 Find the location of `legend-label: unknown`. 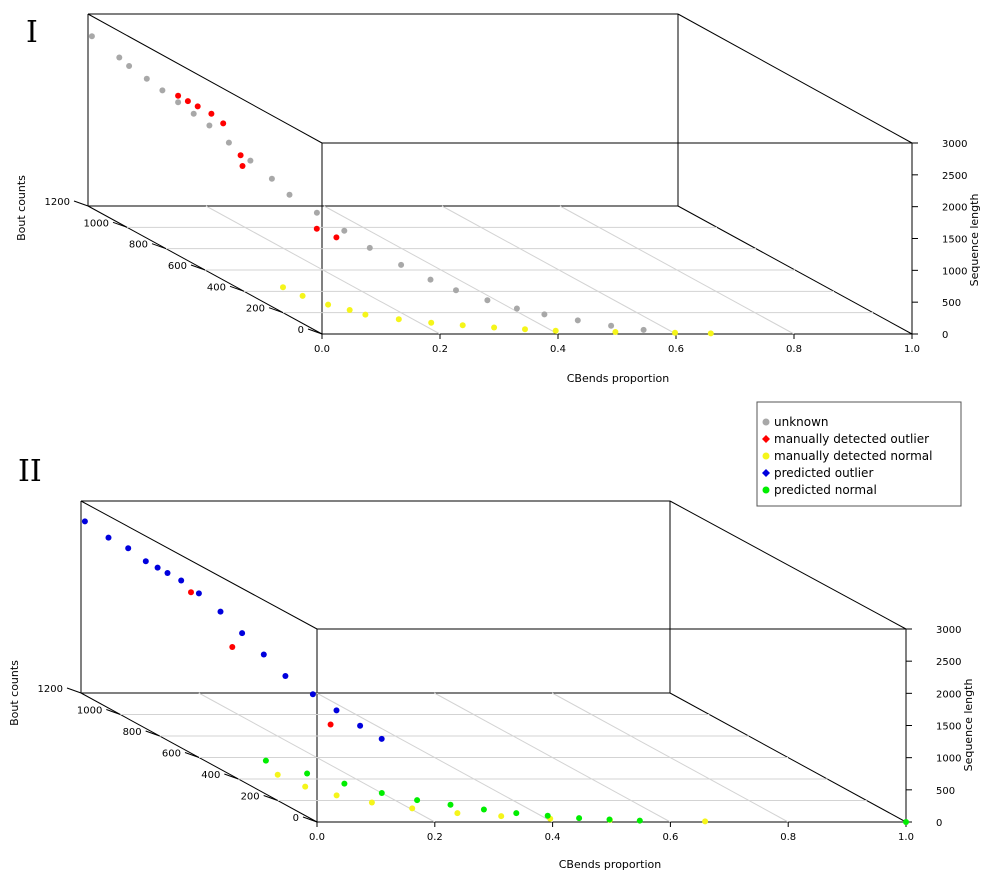

legend-label: unknown is located at coordinates (801, 422).